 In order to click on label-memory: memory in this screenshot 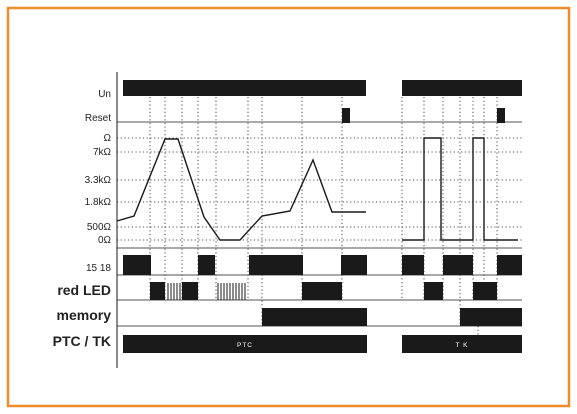, I will do `click(84, 315)`.